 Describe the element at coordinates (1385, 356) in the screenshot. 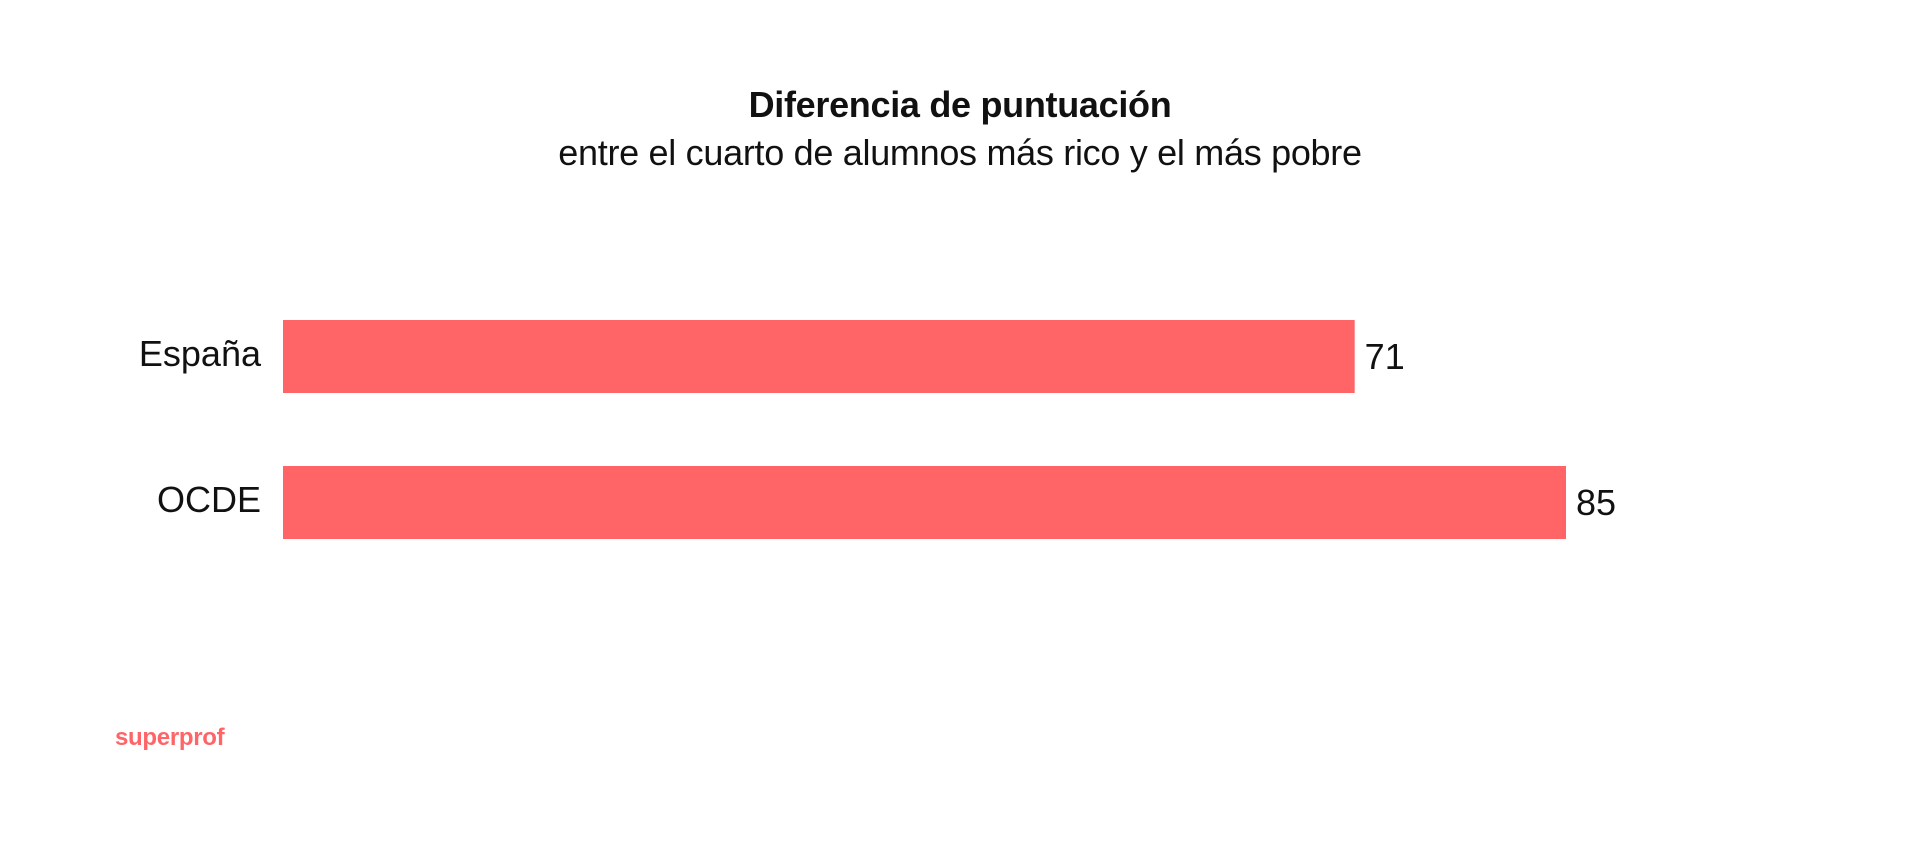

I see `value-label-espana: 71` at that location.